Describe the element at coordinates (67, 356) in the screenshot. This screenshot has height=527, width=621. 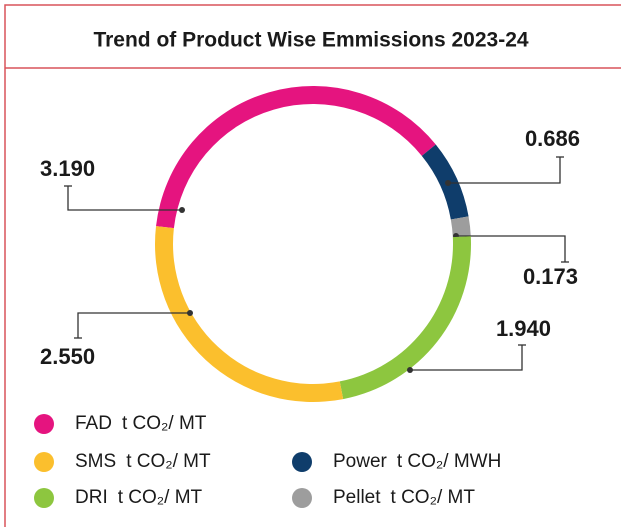
I see `data-label: 2.550` at that location.